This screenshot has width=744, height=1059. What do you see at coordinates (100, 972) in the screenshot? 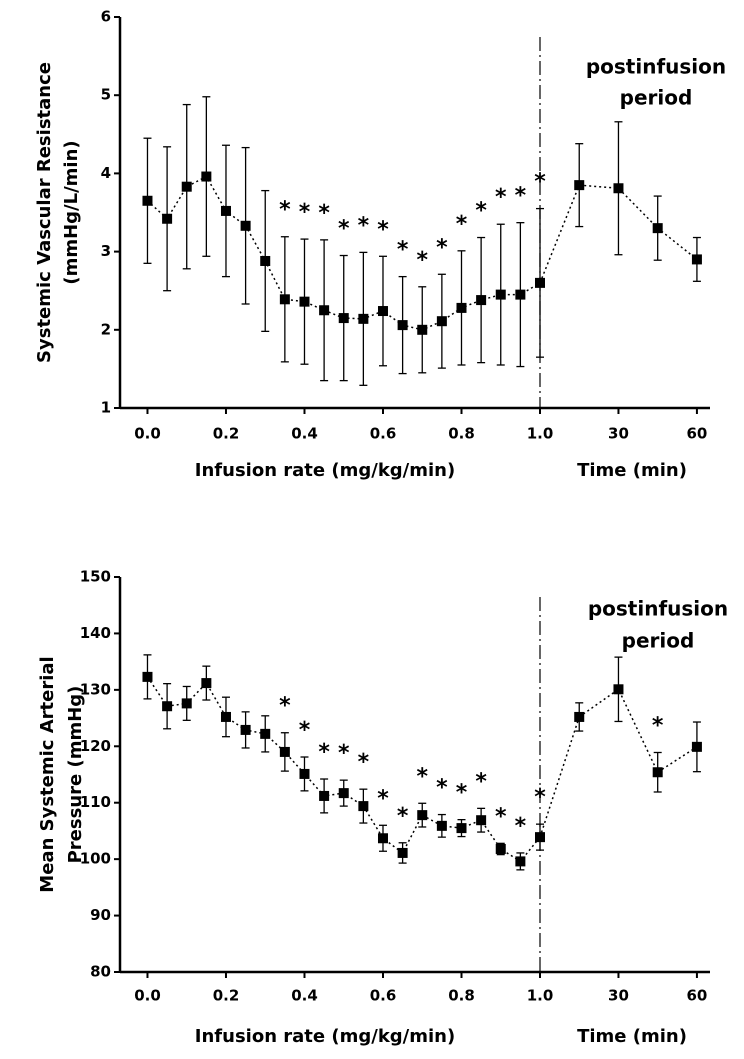
I see `y-tick-label: 80` at bounding box center [100, 972].